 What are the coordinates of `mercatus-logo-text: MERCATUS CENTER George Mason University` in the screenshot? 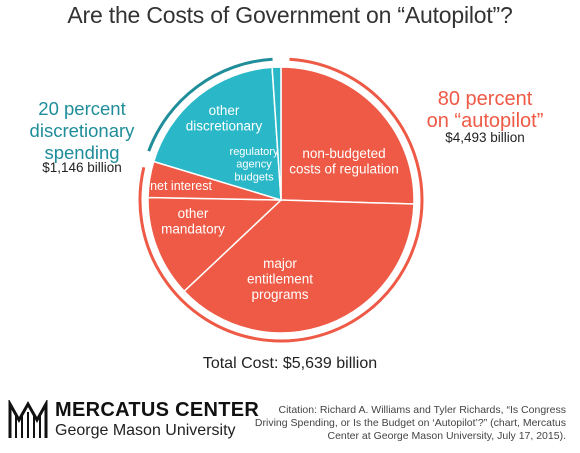 It's located at (157, 420).